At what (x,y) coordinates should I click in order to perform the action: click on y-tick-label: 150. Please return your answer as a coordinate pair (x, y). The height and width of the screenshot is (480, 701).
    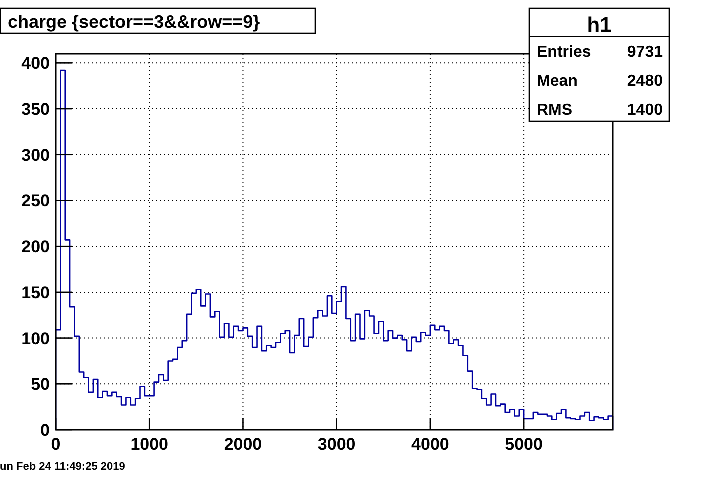
    Looking at the image, I should click on (36, 292).